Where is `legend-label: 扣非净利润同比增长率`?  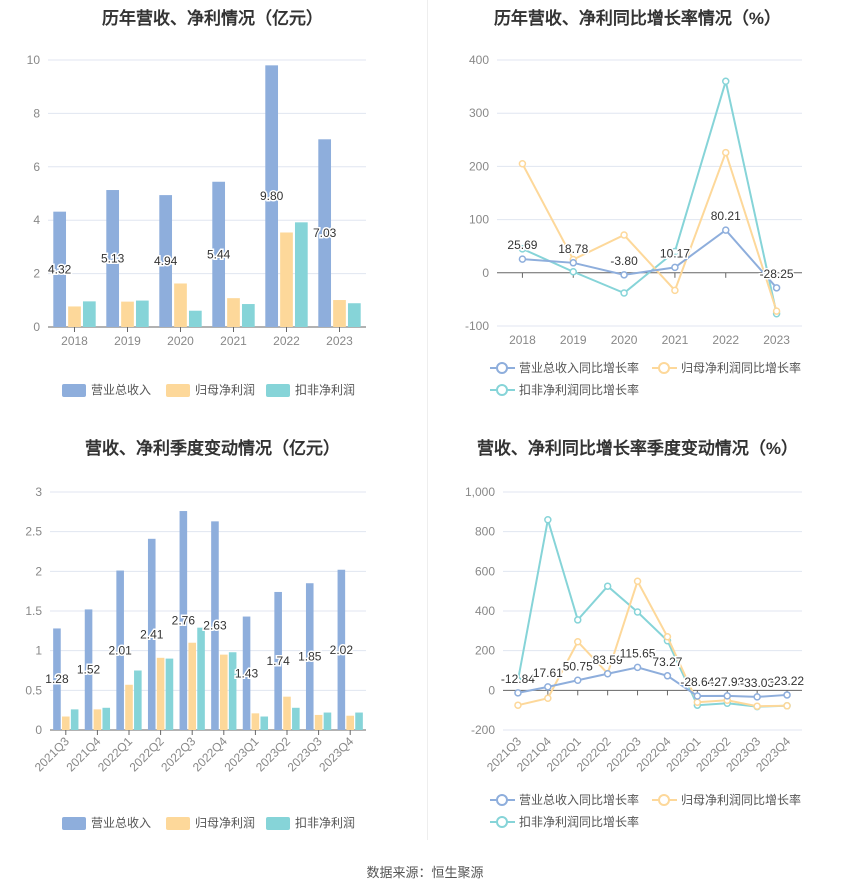 legend-label: 扣非净利润同比增长率 is located at coordinates (579, 821).